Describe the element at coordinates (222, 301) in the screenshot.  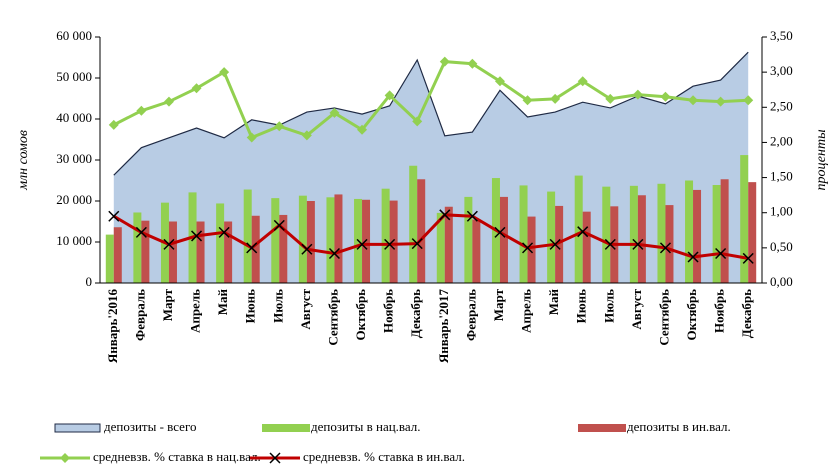
I see `x-tick-label: Май` at that location.